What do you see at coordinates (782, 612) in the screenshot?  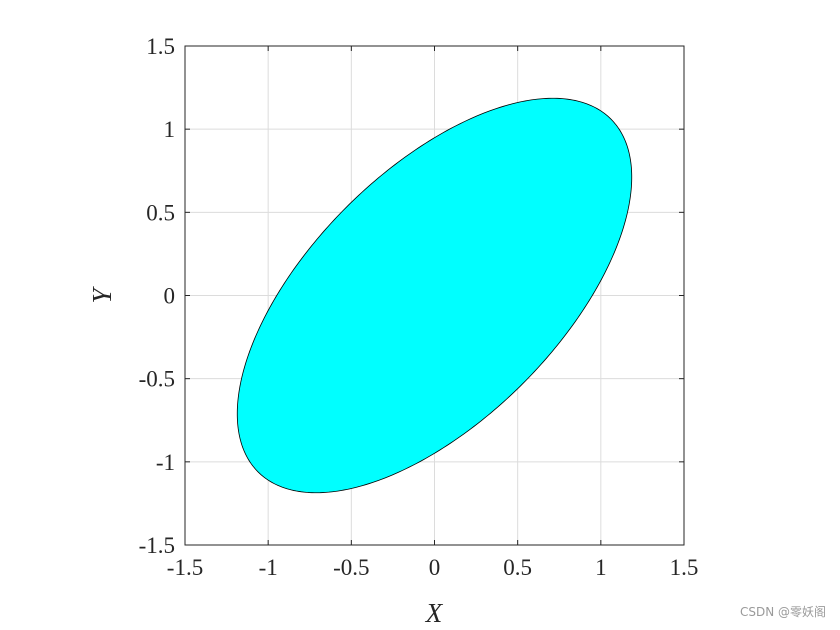 I see `watermark: CSDN @零妖阁` at bounding box center [782, 612].